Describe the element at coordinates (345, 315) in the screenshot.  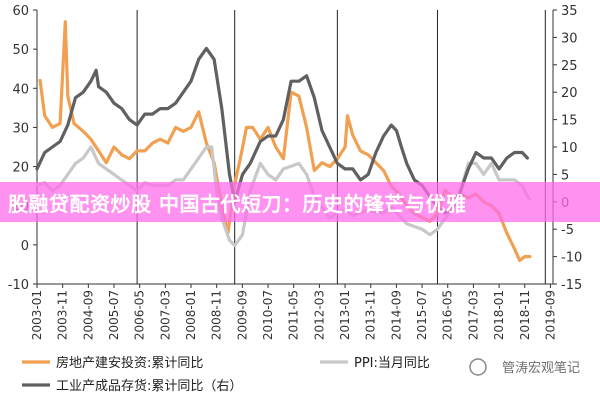
I see `x-tick-label: 2013-01` at that location.